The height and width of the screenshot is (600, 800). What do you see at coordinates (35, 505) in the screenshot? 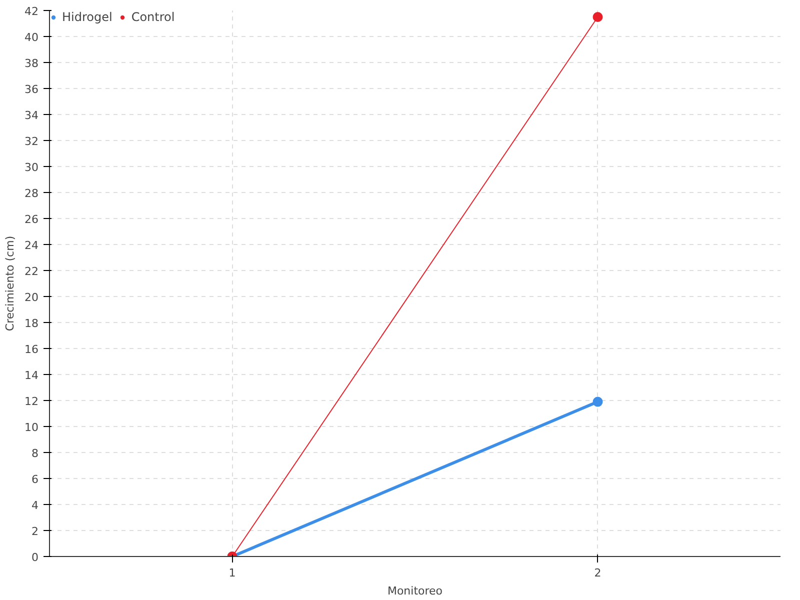
I see `y-tick-label: 4` at bounding box center [35, 505].